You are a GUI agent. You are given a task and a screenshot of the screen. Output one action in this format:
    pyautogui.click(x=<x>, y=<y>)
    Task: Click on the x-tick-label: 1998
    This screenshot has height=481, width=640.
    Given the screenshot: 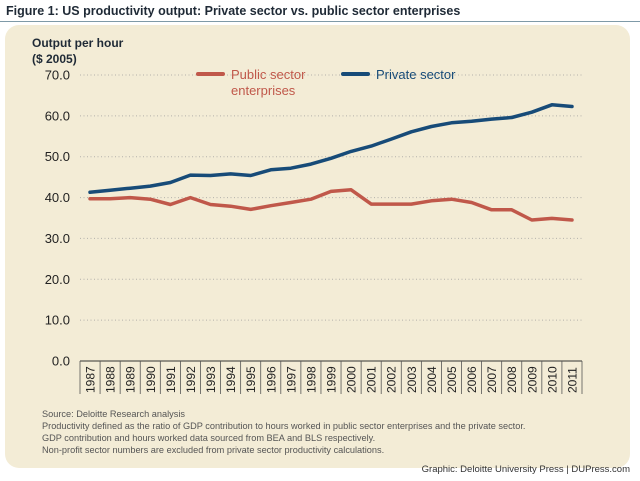 What is the action you would take?
    pyautogui.click(x=311, y=379)
    